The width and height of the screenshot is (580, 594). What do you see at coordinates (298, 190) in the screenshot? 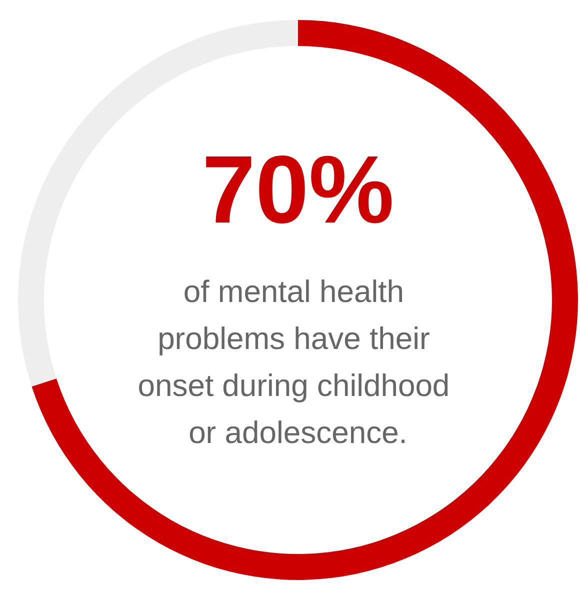
I see `data-label: 70%` at bounding box center [298, 190].